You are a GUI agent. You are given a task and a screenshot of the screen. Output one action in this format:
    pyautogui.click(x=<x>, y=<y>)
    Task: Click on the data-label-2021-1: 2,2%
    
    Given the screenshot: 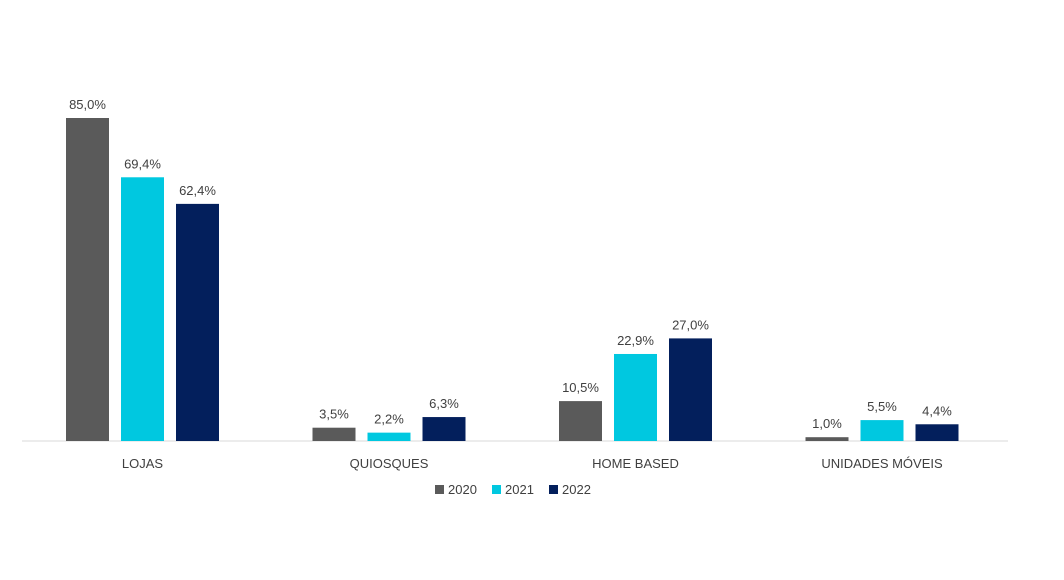 What is the action you would take?
    pyautogui.click(x=389, y=419)
    